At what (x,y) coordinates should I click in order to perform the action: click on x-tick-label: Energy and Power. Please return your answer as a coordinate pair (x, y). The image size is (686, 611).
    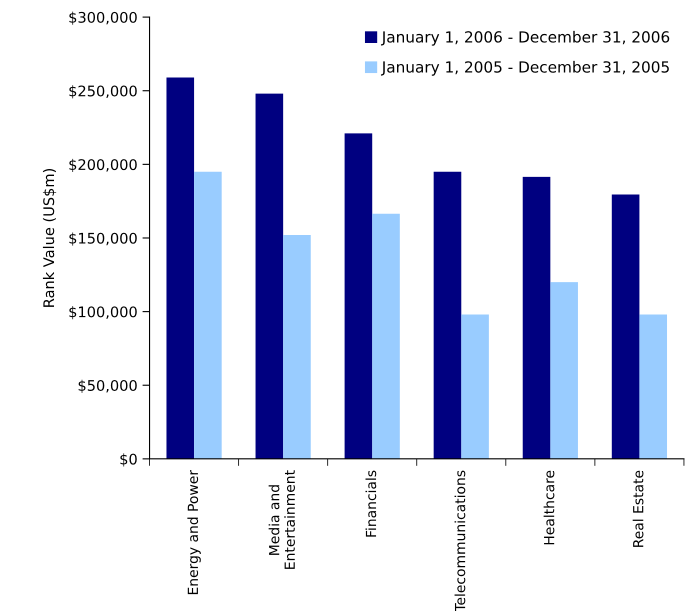
    Looking at the image, I should click on (194, 532).